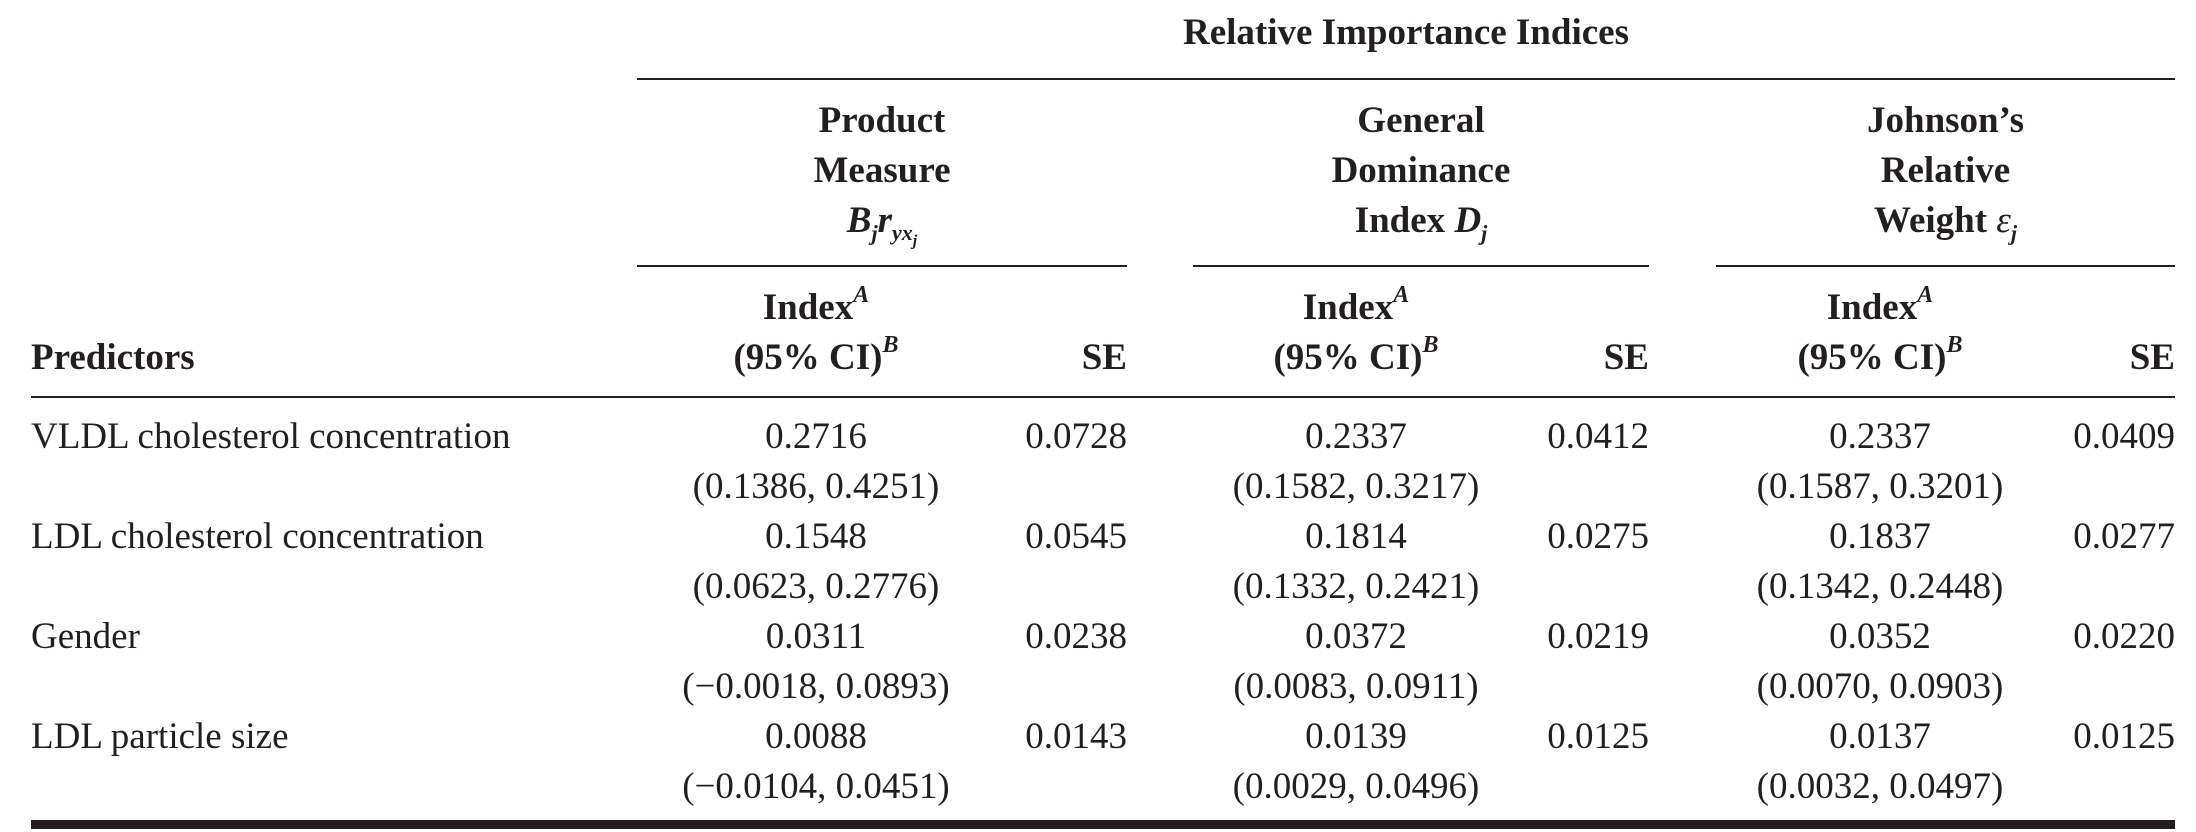 The height and width of the screenshot is (832, 2196). What do you see at coordinates (816, 561) in the screenshot?
I see `index-cell: 0.1548 (0.0623, 0.2776)` at bounding box center [816, 561].